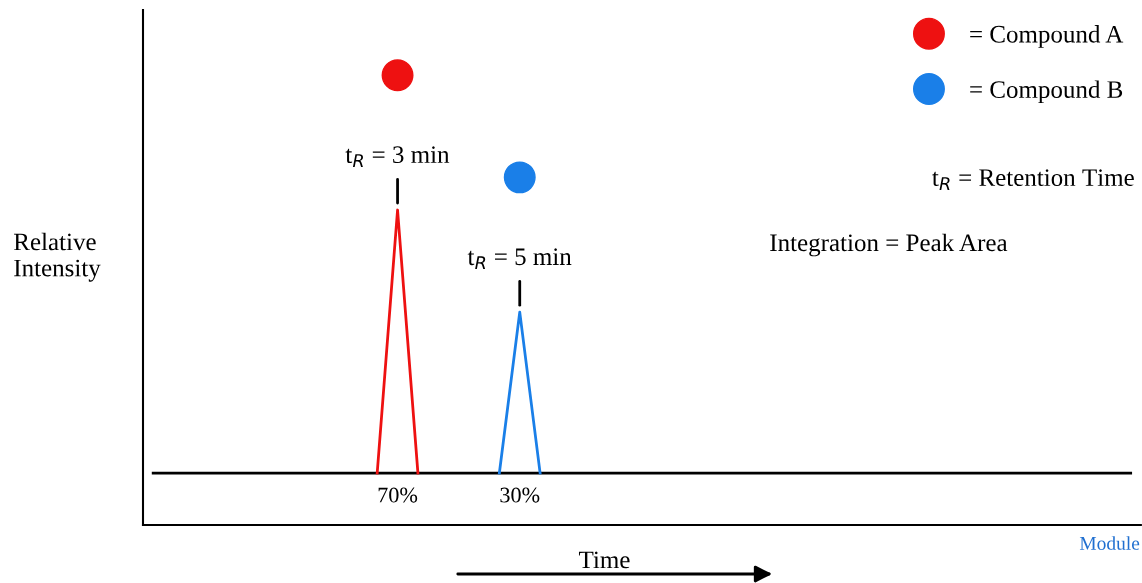  Describe the element at coordinates (398, 495) in the screenshot. I see `annotation: 70%` at that location.